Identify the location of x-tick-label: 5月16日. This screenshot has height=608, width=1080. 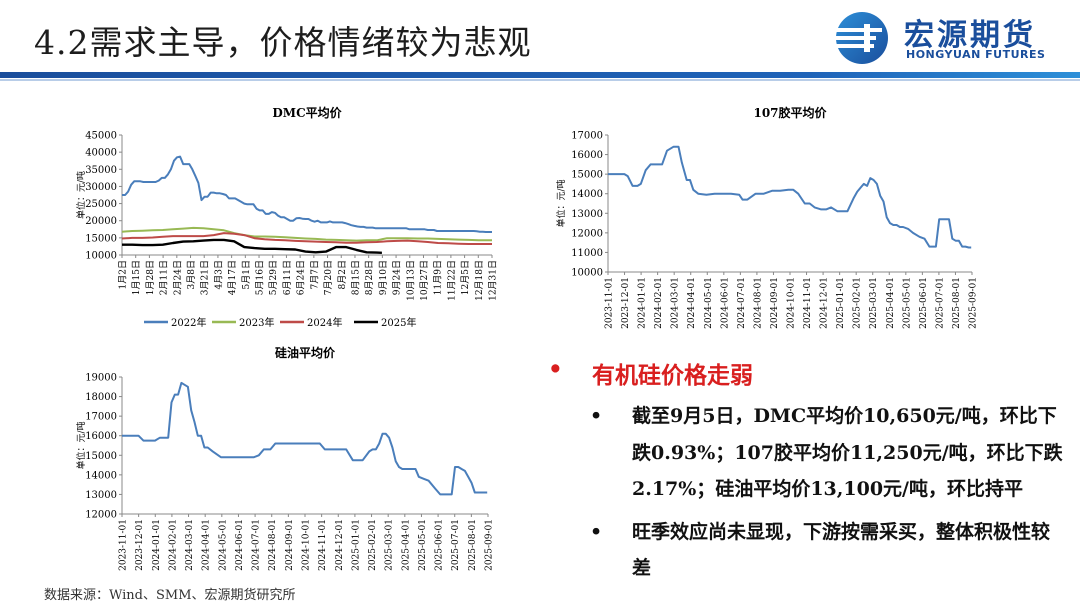
(260, 277).